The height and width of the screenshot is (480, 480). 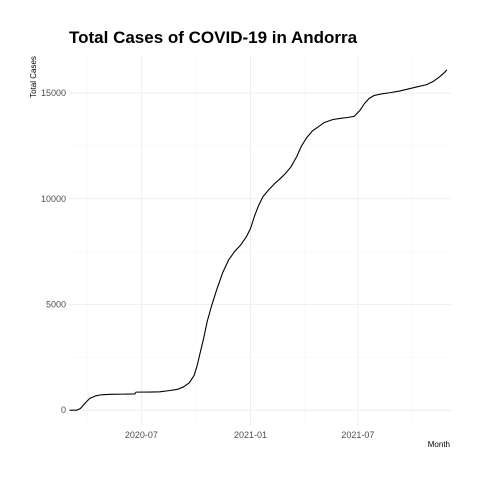 What do you see at coordinates (33, 77) in the screenshot?
I see `y-axis-title: Total Cases` at bounding box center [33, 77].